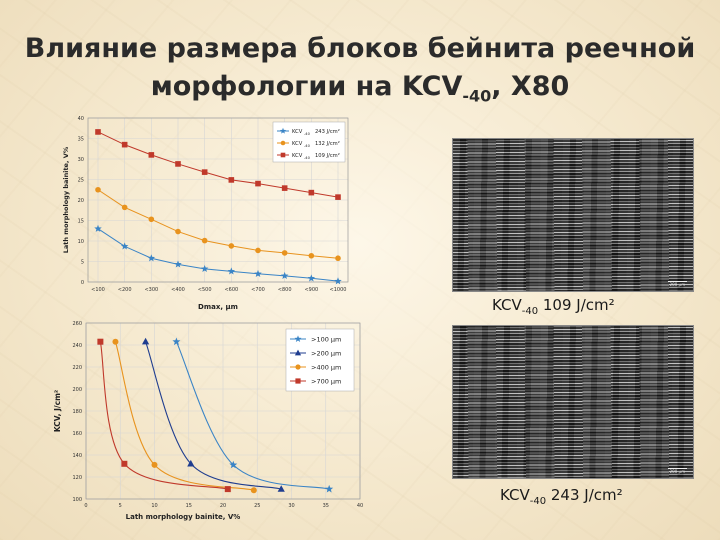  I want to click on plot-frame, so click(218, 200).